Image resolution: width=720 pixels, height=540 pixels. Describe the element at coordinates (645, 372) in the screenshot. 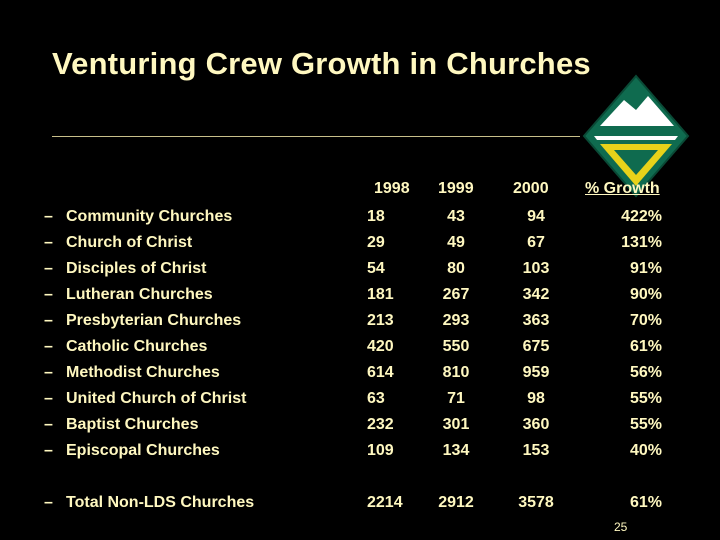

I see `cell-growth: 56%` at that location.